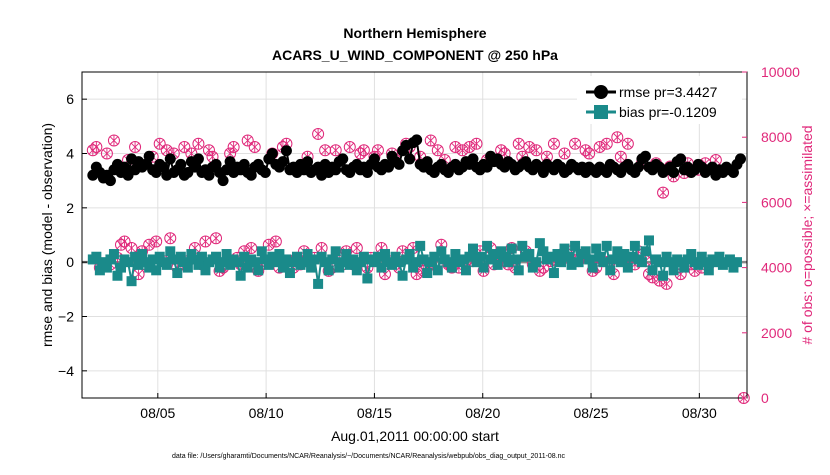 The height and width of the screenshot is (475, 830). Describe the element at coordinates (414, 33) in the screenshot. I see `chart-title-line1: Northern Hemisphere` at that location.